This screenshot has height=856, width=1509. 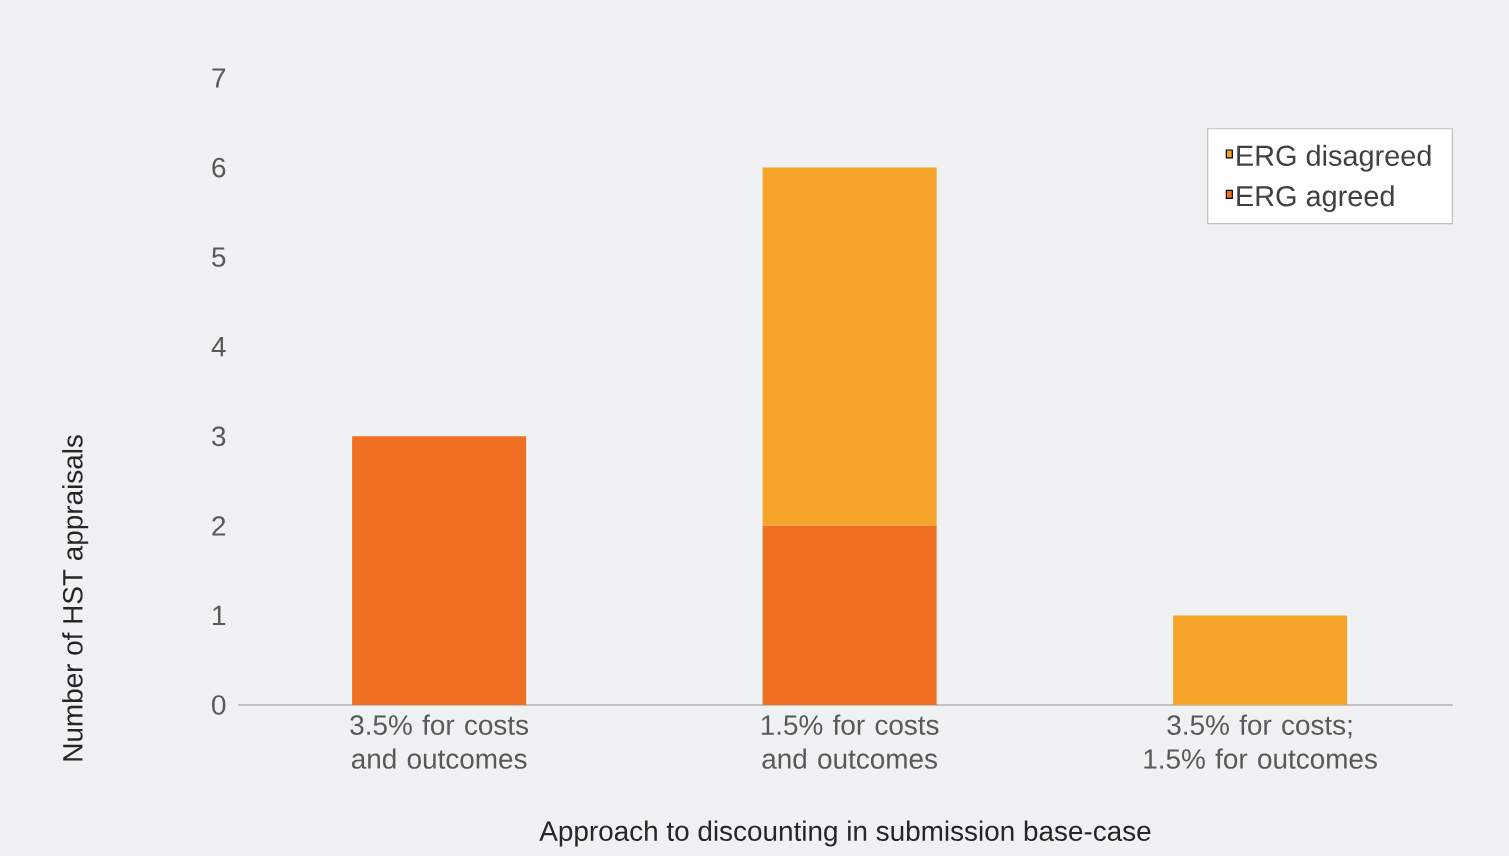 What do you see at coordinates (219, 257) in the screenshot?
I see `y-tick-label: 5` at bounding box center [219, 257].